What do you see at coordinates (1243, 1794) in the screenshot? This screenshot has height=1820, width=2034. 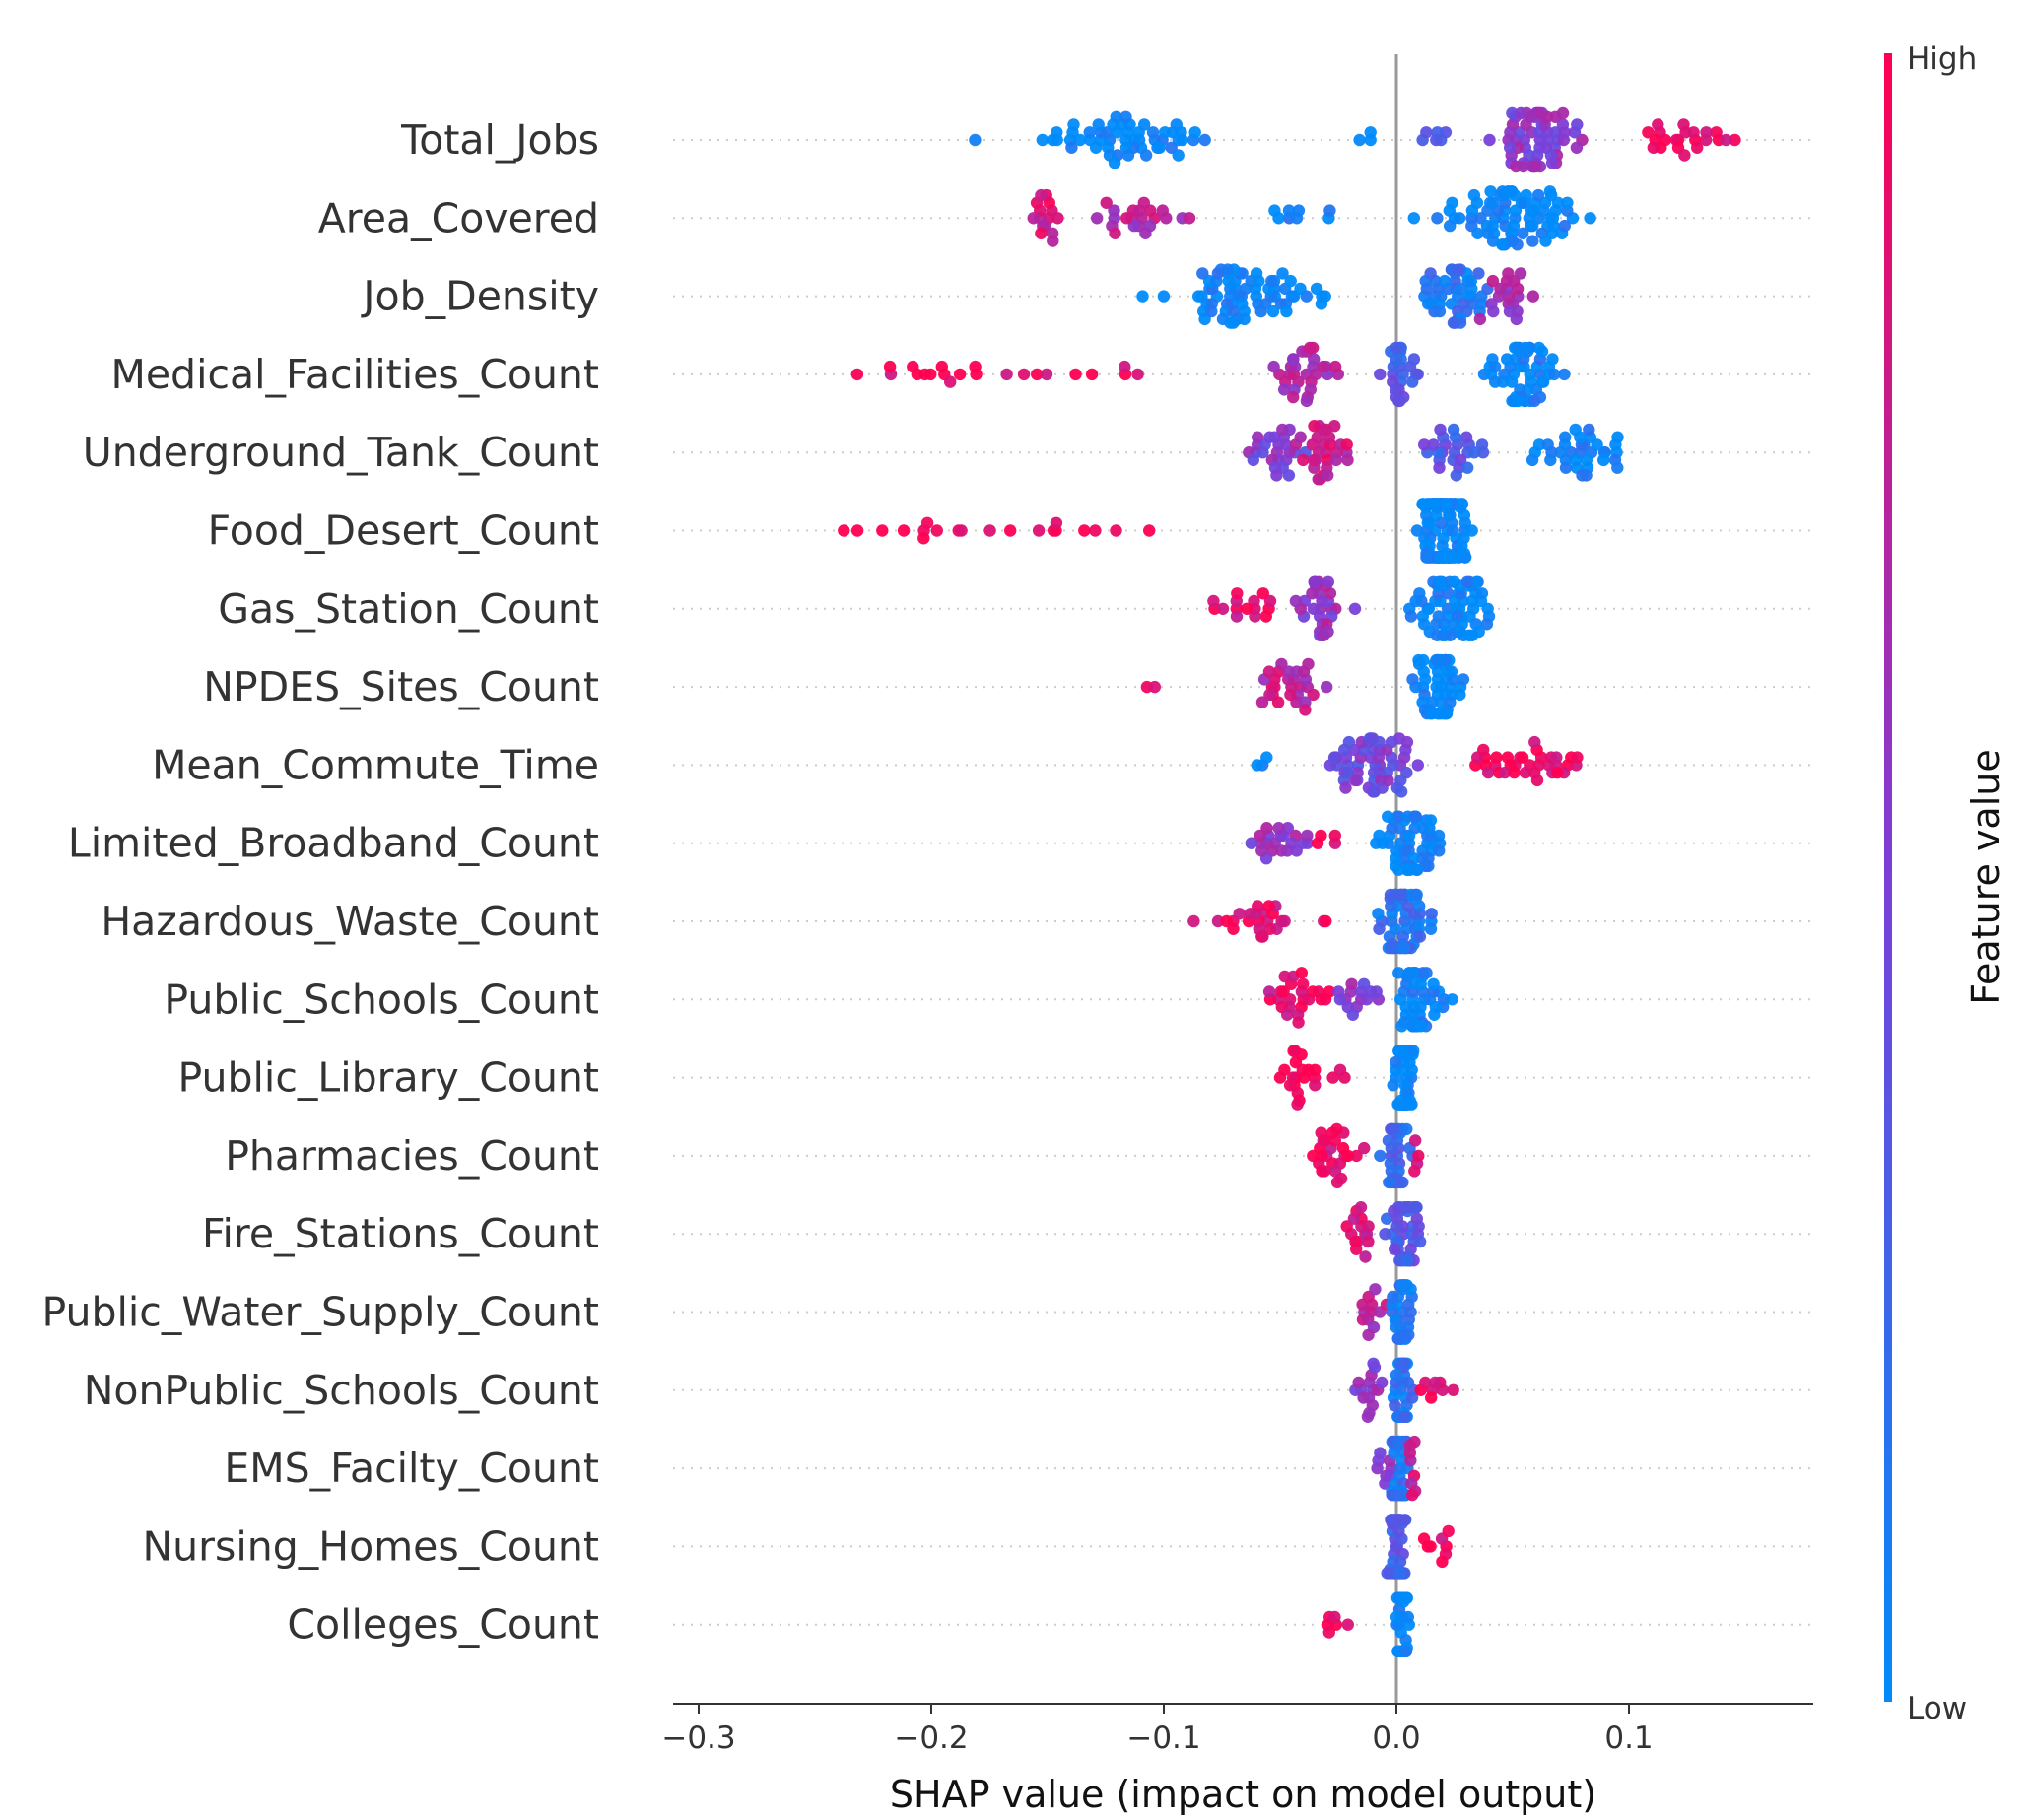 I see `x-axis-title: SHAP value (impact on model output)` at bounding box center [1243, 1794].